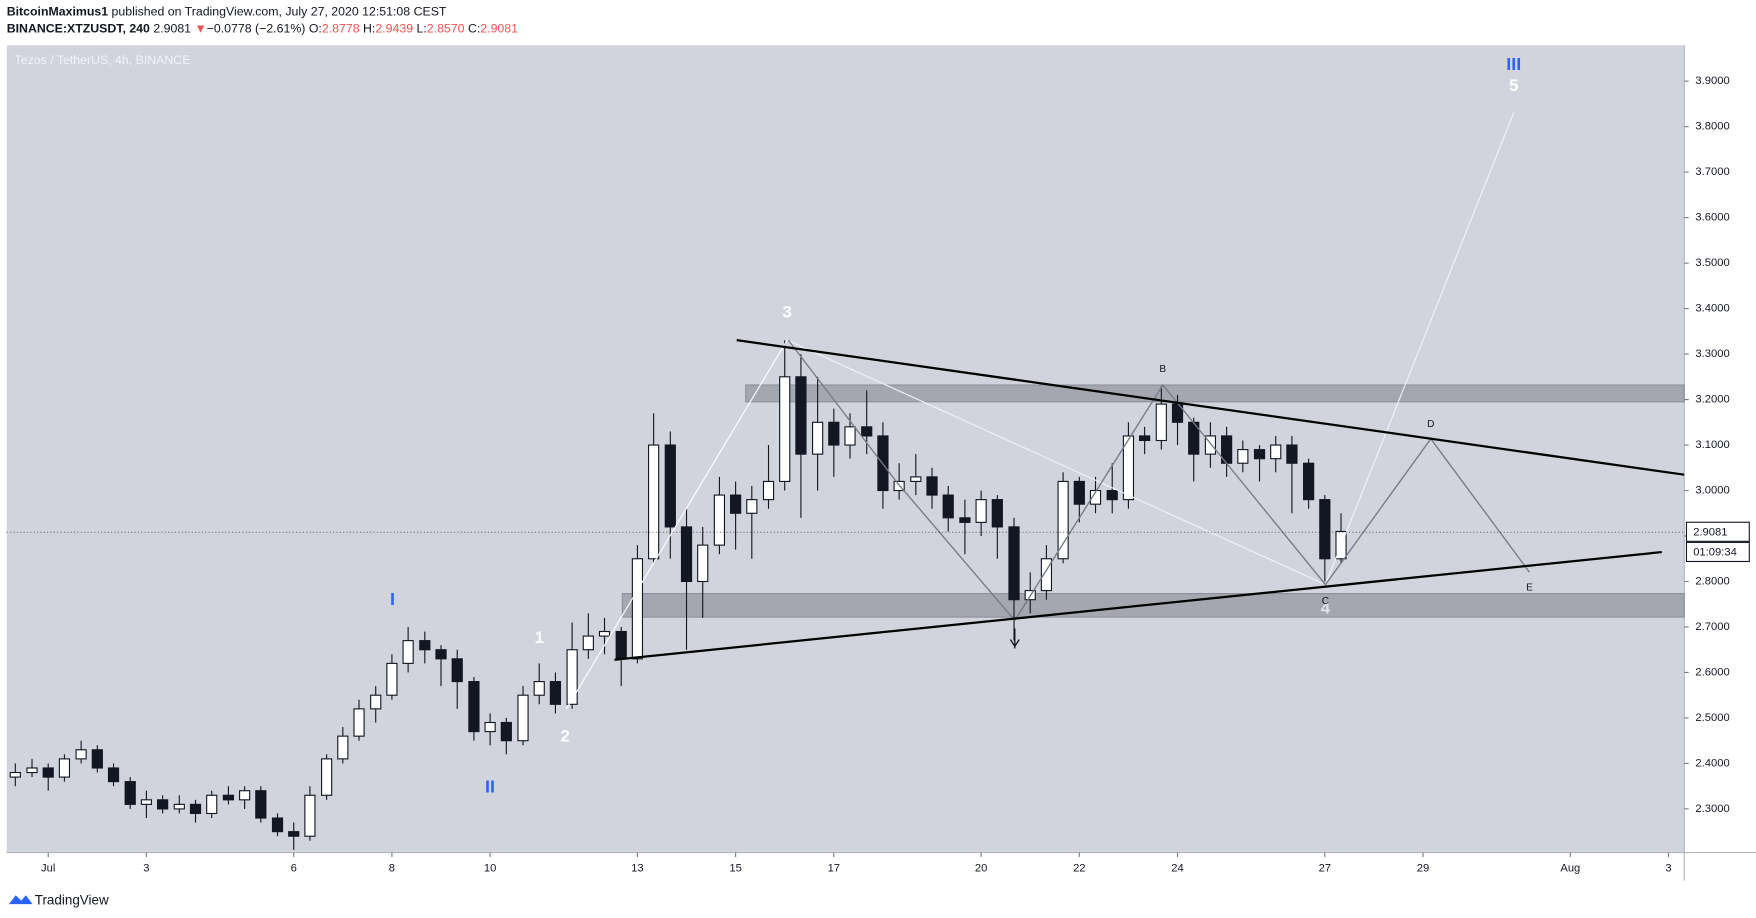 This screenshot has width=1756, height=918. I want to click on o: 2.8778, so click(341, 29).